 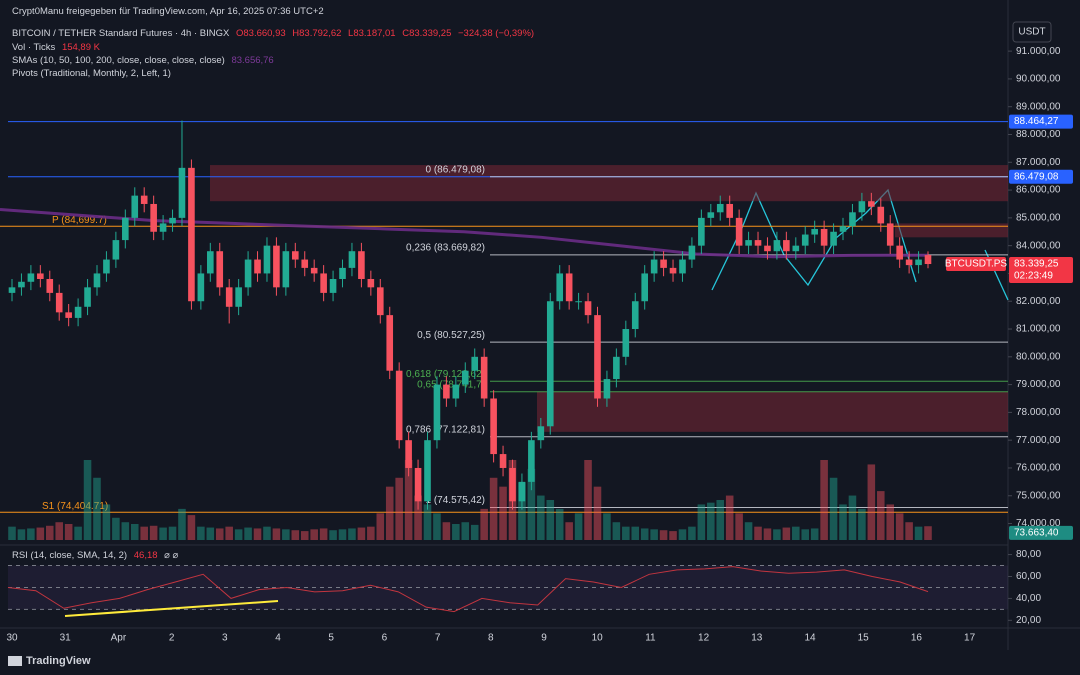 What do you see at coordinates (12, 638) in the screenshot?
I see `x-tick-label: 30` at bounding box center [12, 638].